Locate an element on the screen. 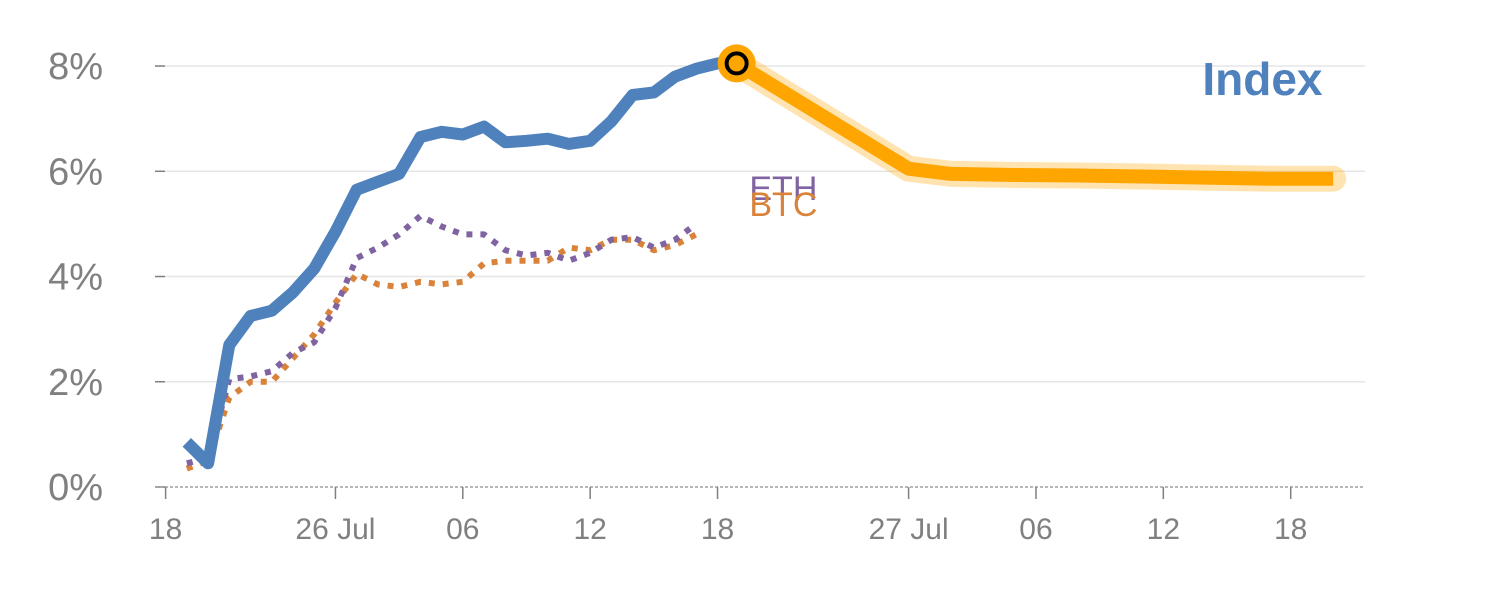  y-tick-label: 6% is located at coordinates (75, 172).